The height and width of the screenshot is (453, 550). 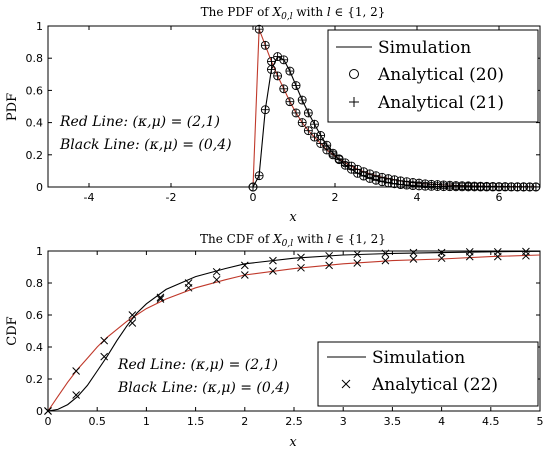 What do you see at coordinates (39, 26) in the screenshot?
I see `pdf-y-tick-label: 1` at bounding box center [39, 26].